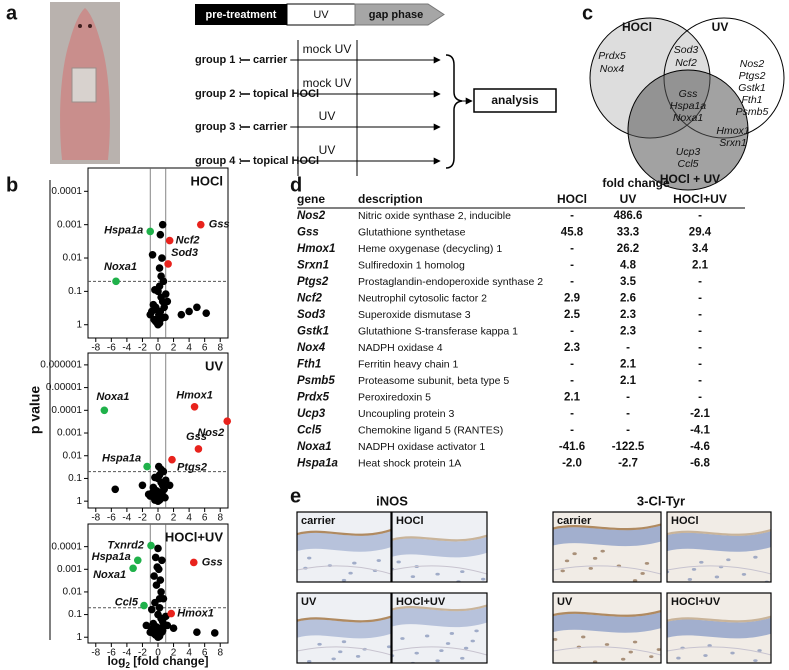 The image size is (789, 670). Describe the element at coordinates (421, 602) in the screenshot. I see `condition-label: HOCl+UV` at that location.